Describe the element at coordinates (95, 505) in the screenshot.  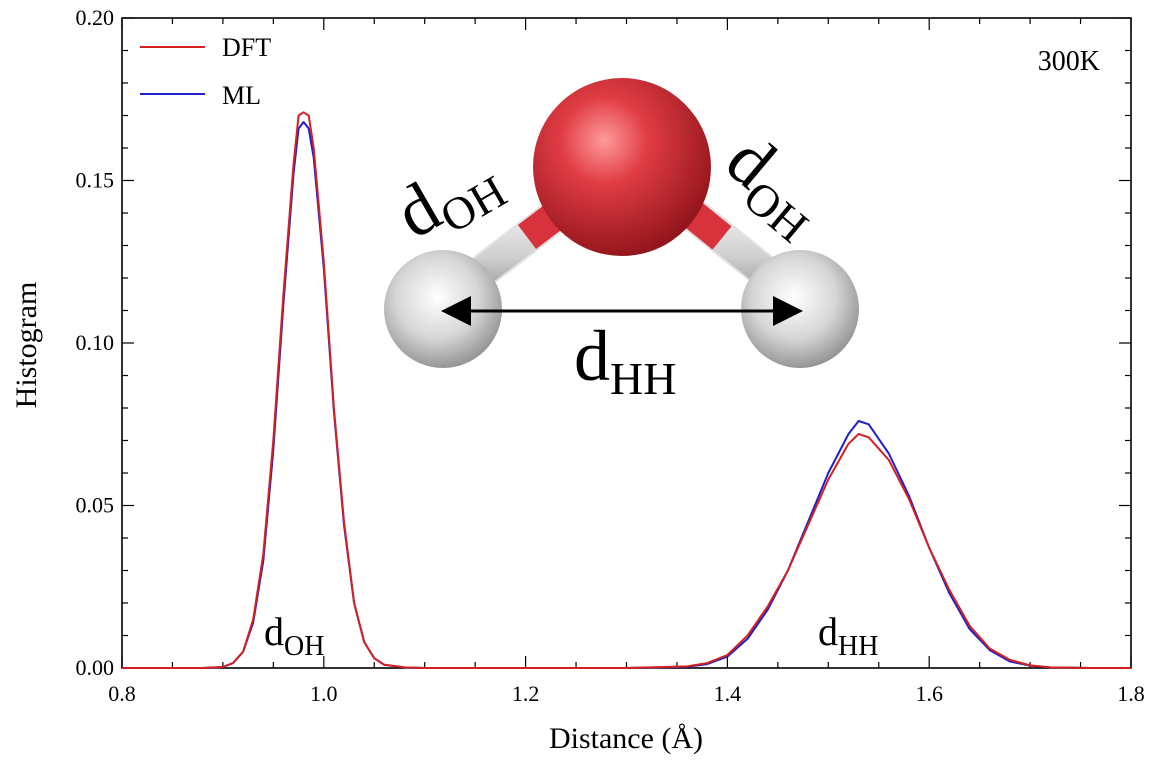
I see `y-tick-label: 0.05` at that location.